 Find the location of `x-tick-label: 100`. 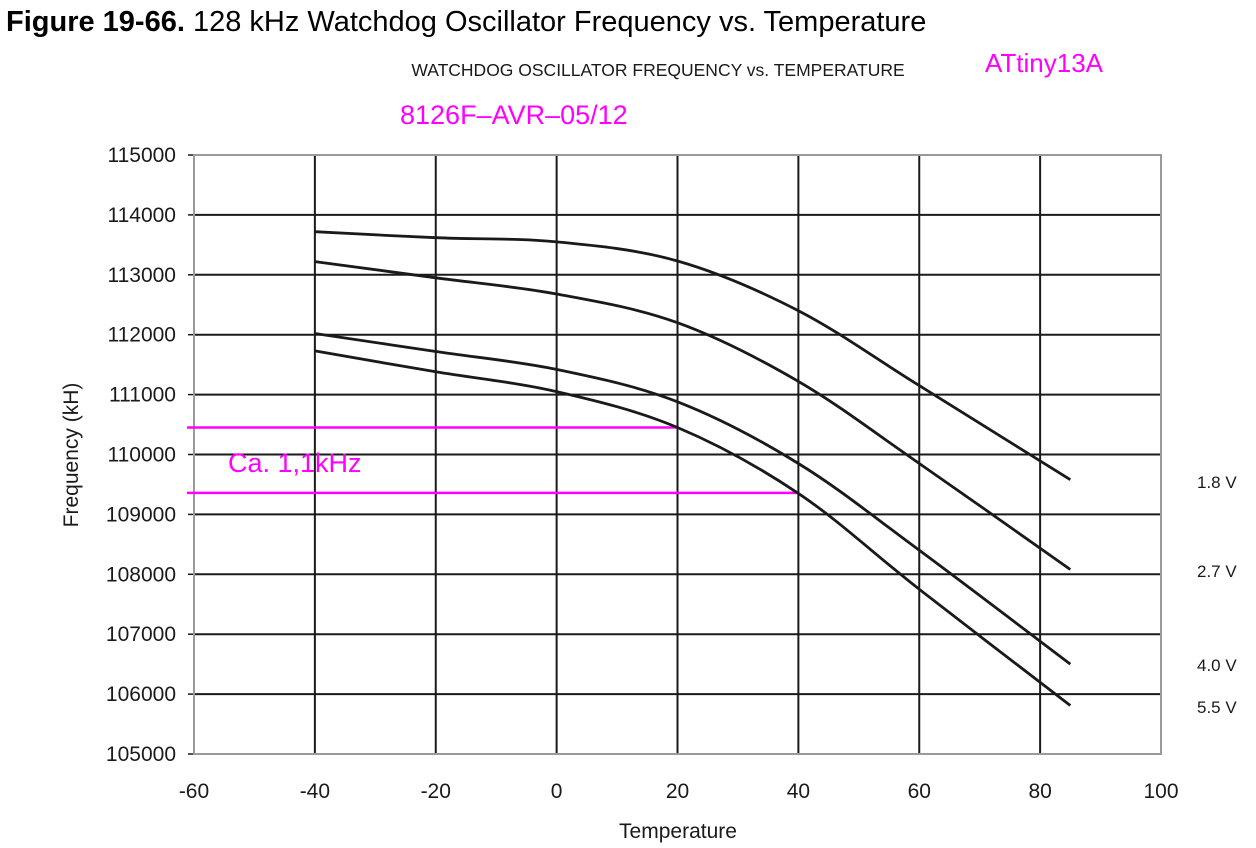

x-tick-label: 100 is located at coordinates (1160, 791).